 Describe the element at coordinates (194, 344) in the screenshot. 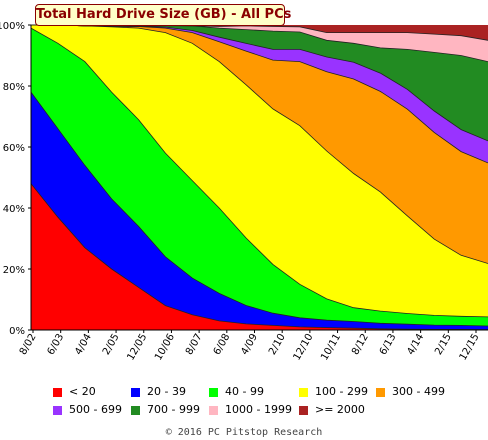

I see `x-tick-label: 8/07` at that location.